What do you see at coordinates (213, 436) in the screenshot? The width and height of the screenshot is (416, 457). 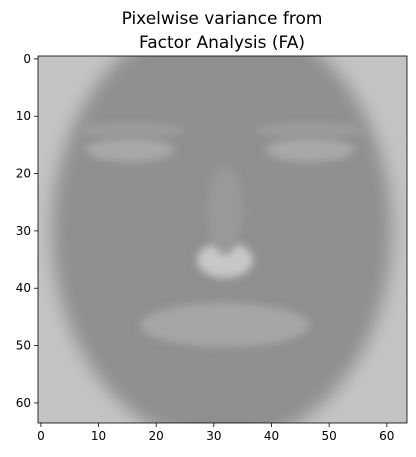 I see `x-tick-label: 30` at bounding box center [213, 436].